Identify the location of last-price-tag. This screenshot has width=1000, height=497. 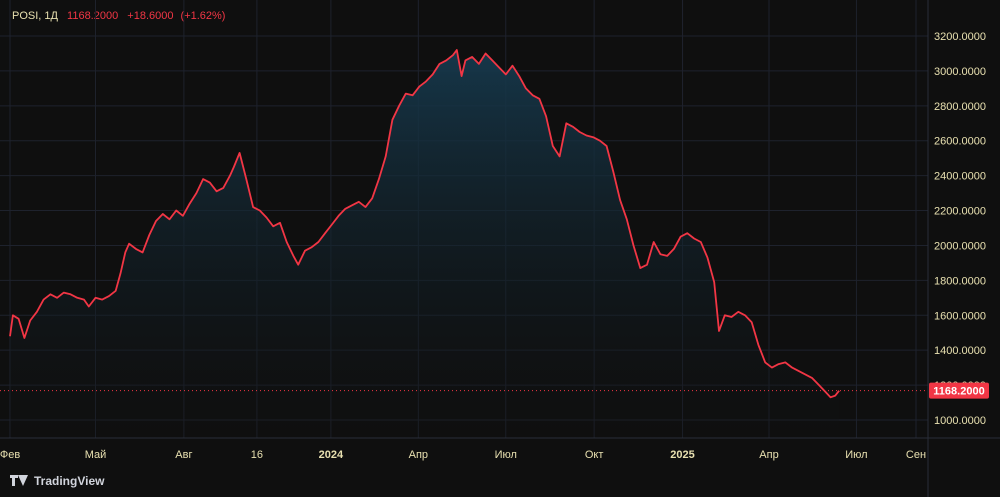
(959, 390).